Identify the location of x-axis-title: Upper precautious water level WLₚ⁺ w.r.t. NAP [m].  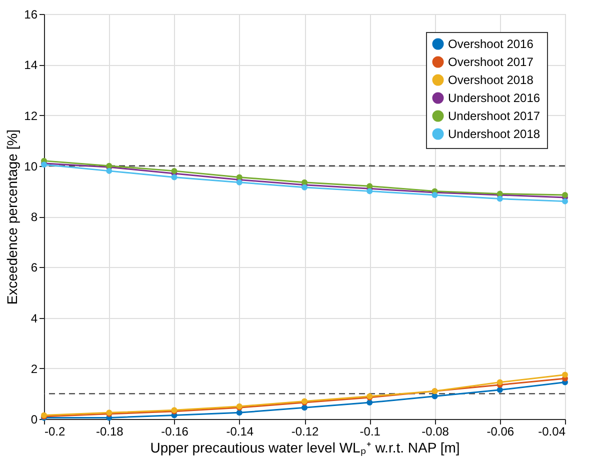
(305, 448).